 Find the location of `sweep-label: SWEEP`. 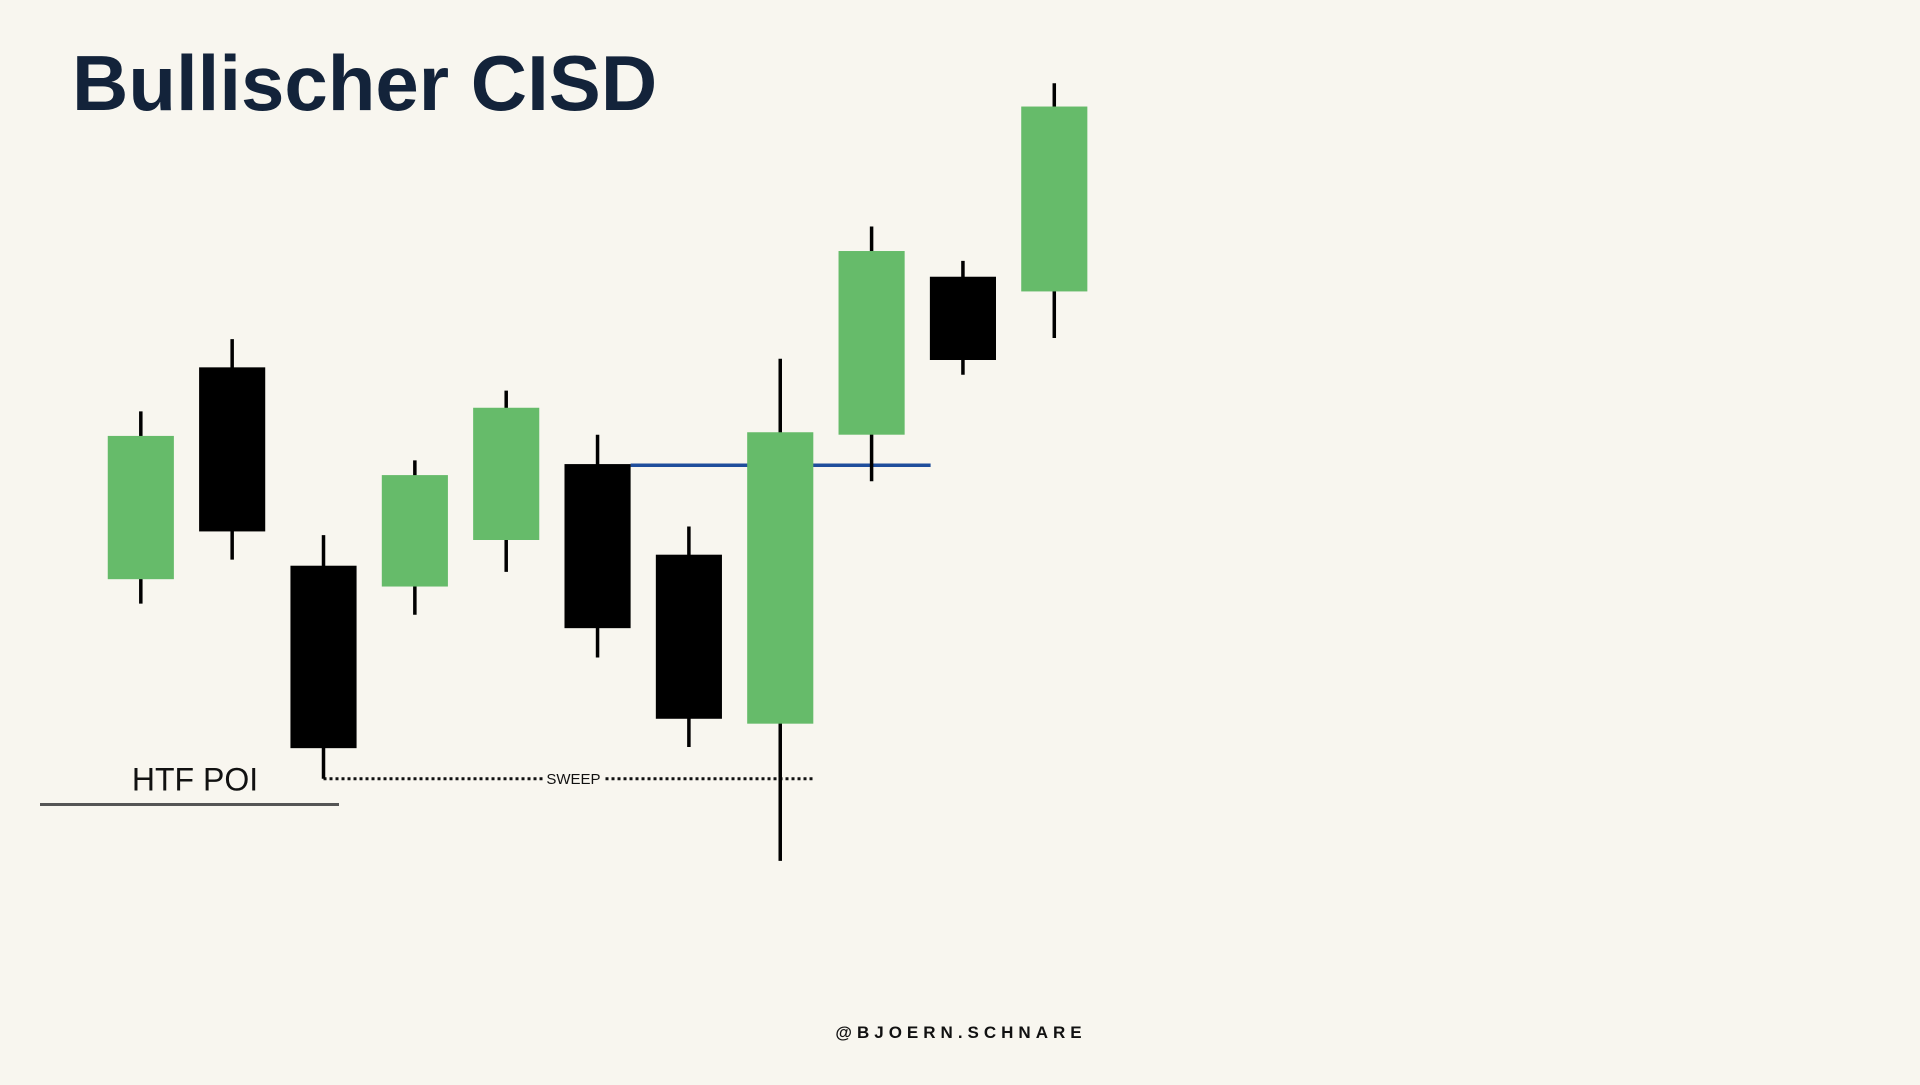

sweep-label: SWEEP is located at coordinates (573, 779).